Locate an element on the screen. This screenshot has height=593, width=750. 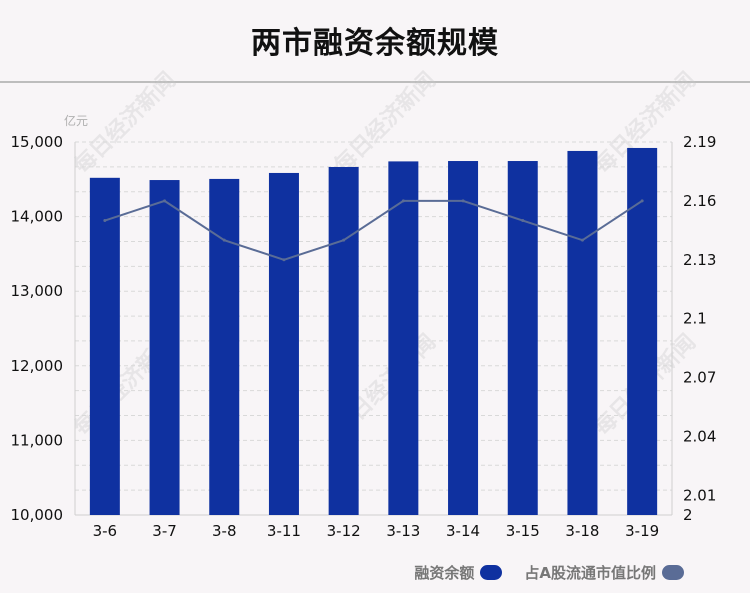
left-tick-label: 13,000 is located at coordinates (37, 291).